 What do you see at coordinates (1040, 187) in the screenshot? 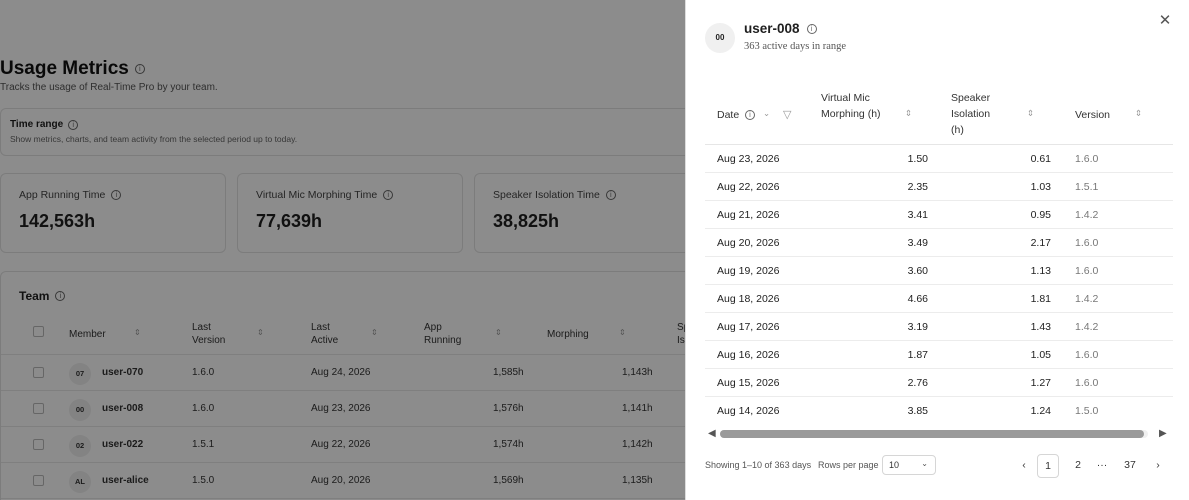
I see `row-isolation: 1.03` at bounding box center [1040, 187].